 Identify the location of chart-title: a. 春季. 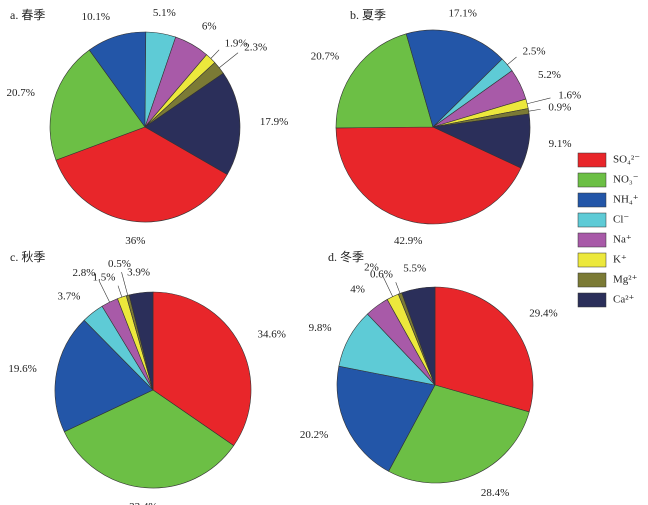
(27, 15).